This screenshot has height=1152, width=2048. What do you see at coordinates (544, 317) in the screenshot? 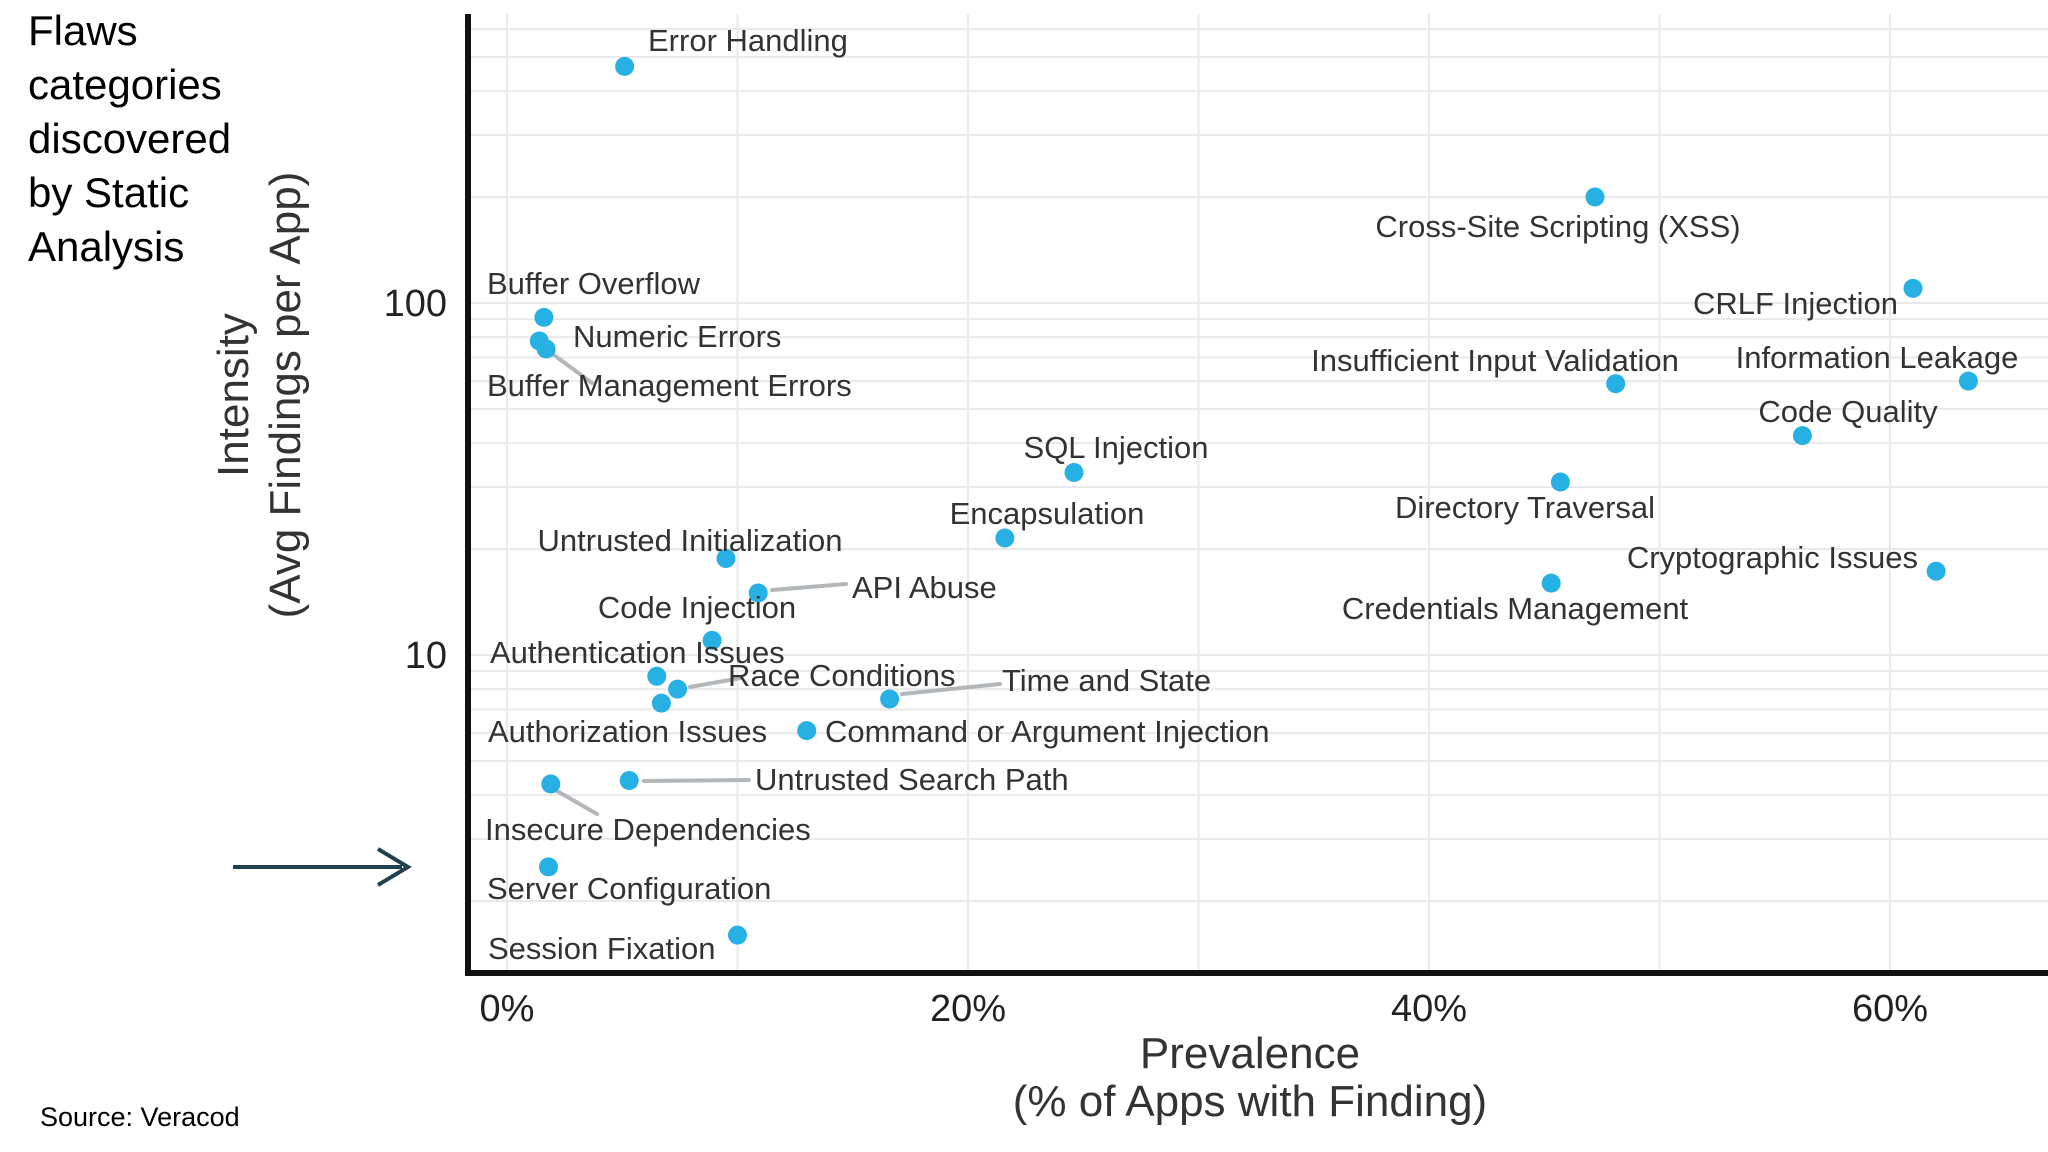
I see `scatter-point-buffer-overflow` at bounding box center [544, 317].